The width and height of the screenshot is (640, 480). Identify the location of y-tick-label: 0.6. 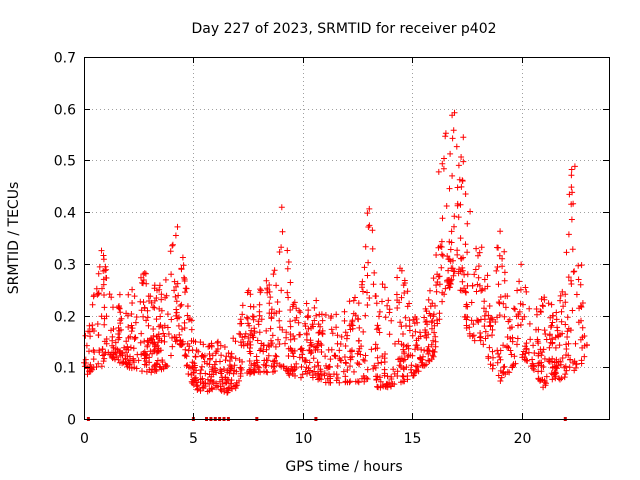
(65, 111).